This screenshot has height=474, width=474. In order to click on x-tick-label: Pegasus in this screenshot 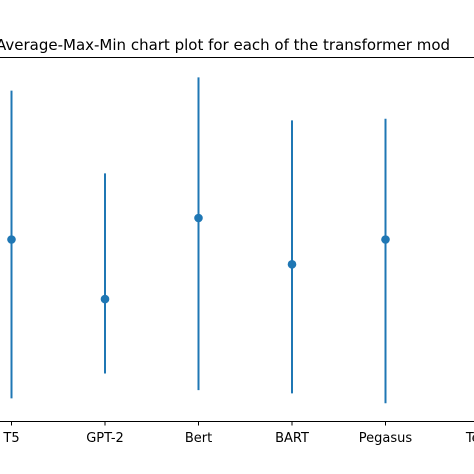, I will do `click(386, 438)`.